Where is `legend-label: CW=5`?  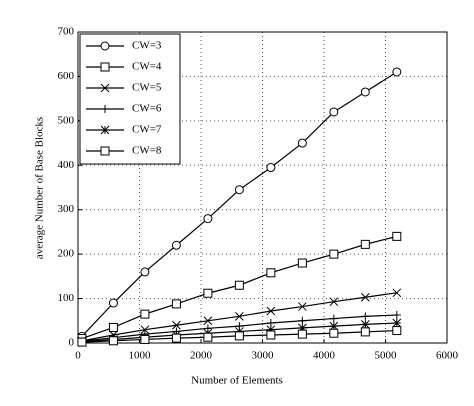 legend-label: CW=5 is located at coordinates (147, 88).